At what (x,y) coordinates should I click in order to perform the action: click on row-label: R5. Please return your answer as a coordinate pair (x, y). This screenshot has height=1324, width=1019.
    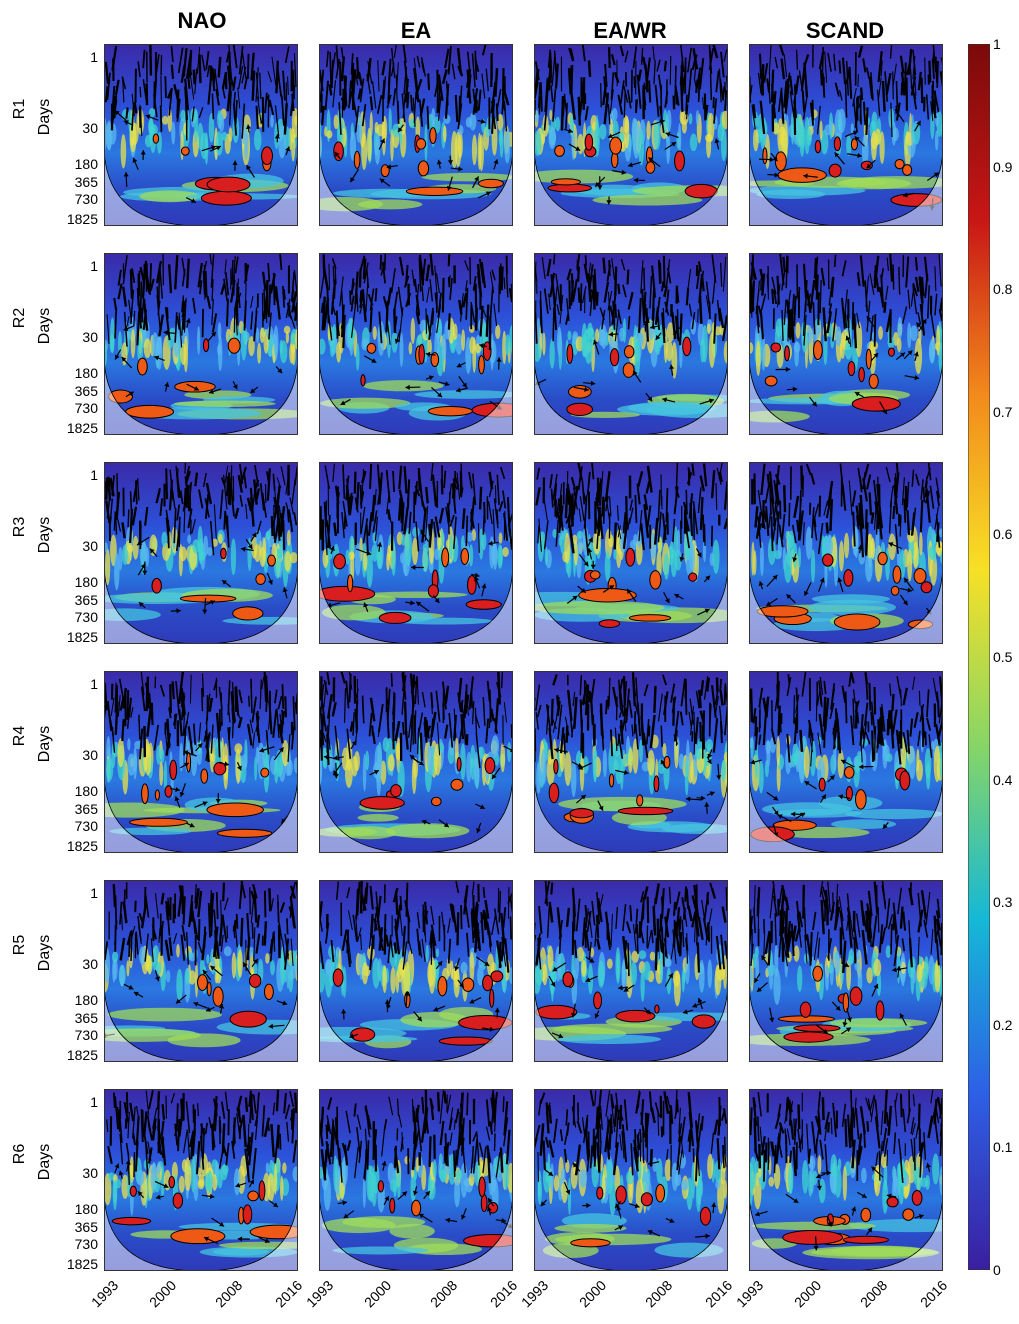
    Looking at the image, I should click on (20, 945).